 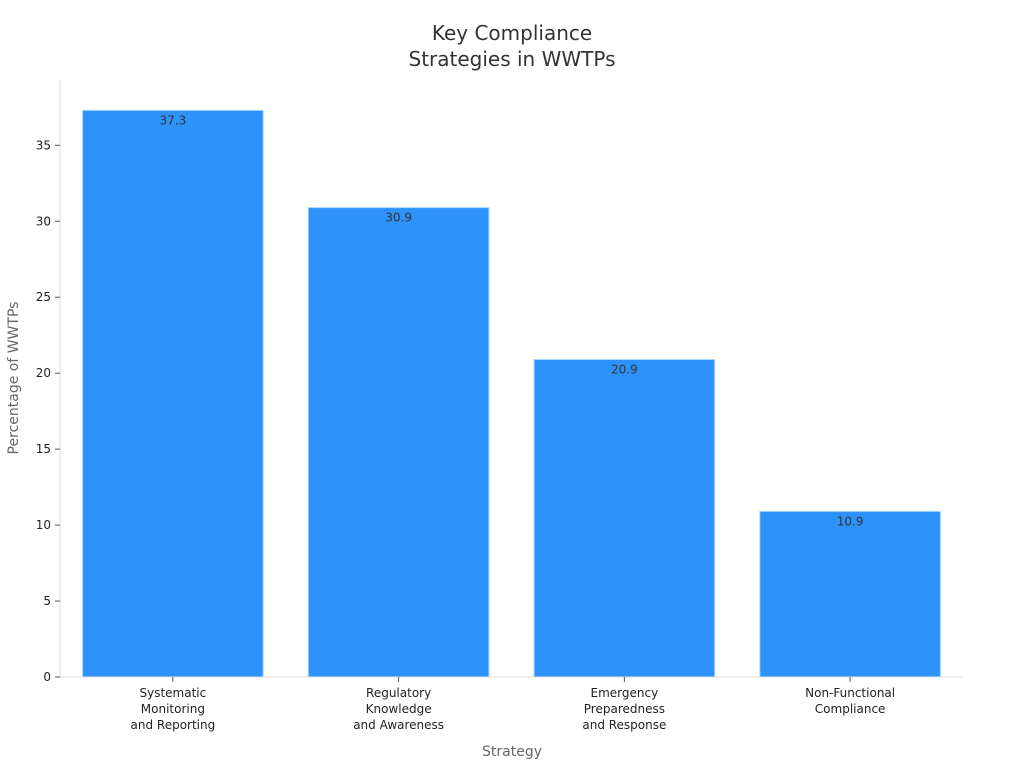 What do you see at coordinates (624, 725) in the screenshot?
I see `x-tick-label-2-2: and Response` at bounding box center [624, 725].